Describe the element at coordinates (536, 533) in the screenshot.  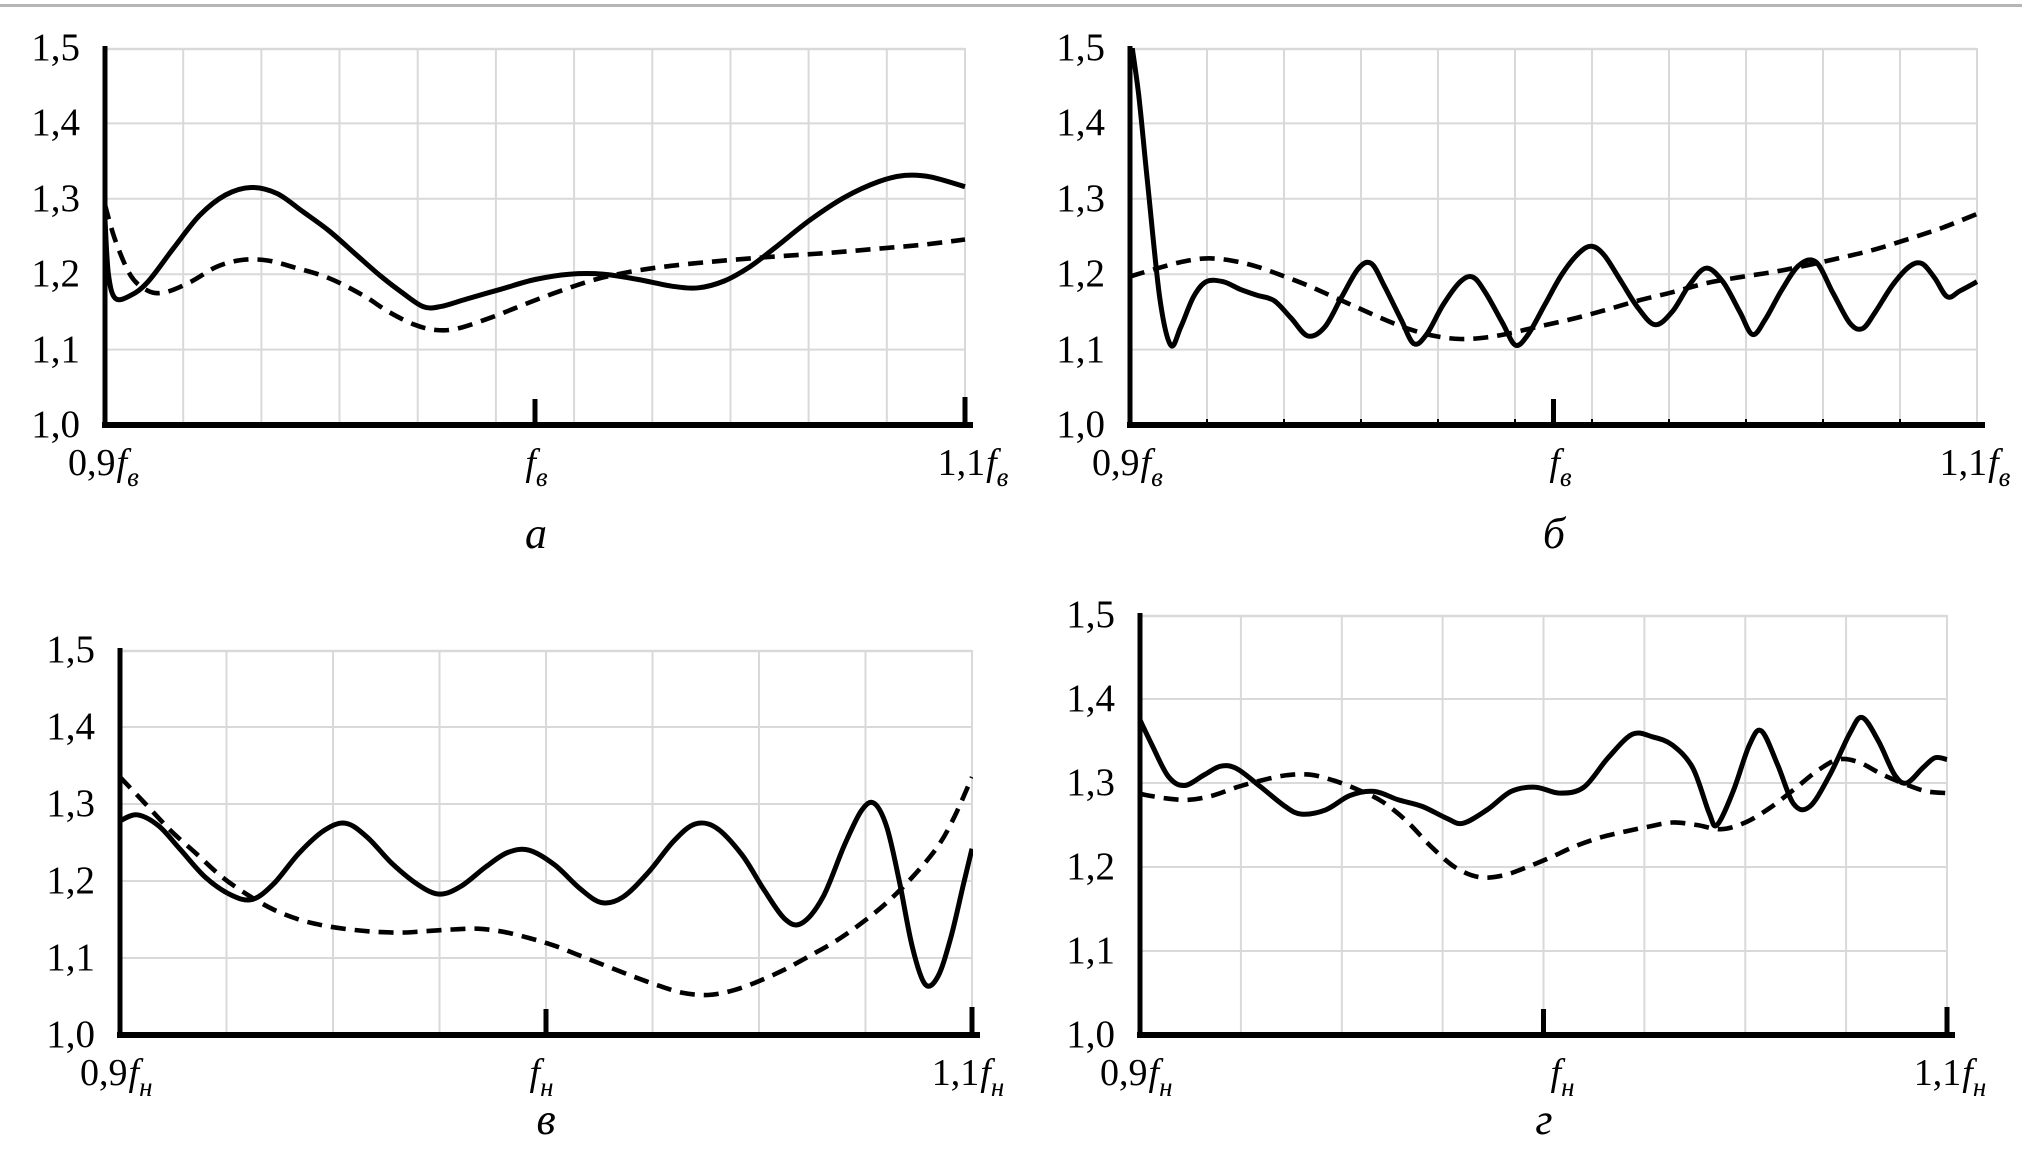
I see `chart-a-caption: а` at that location.